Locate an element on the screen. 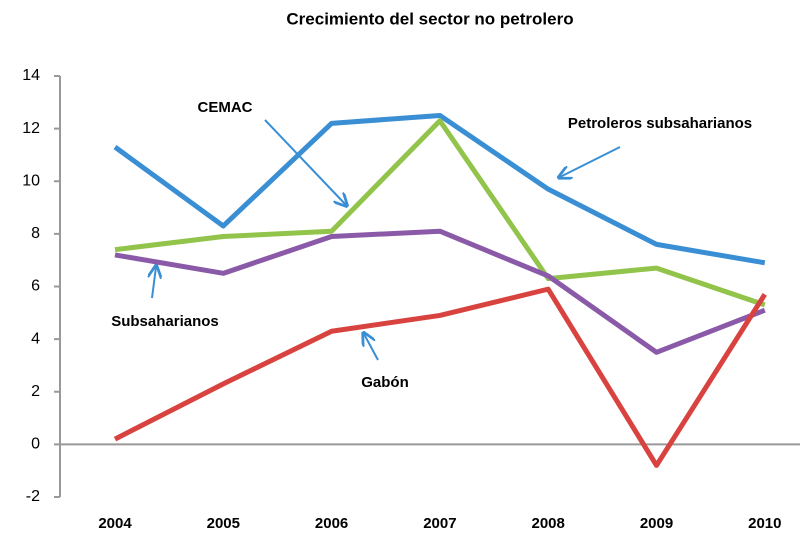 The width and height of the screenshot is (810, 534). x-tick-label: 2004 is located at coordinates (115, 523).